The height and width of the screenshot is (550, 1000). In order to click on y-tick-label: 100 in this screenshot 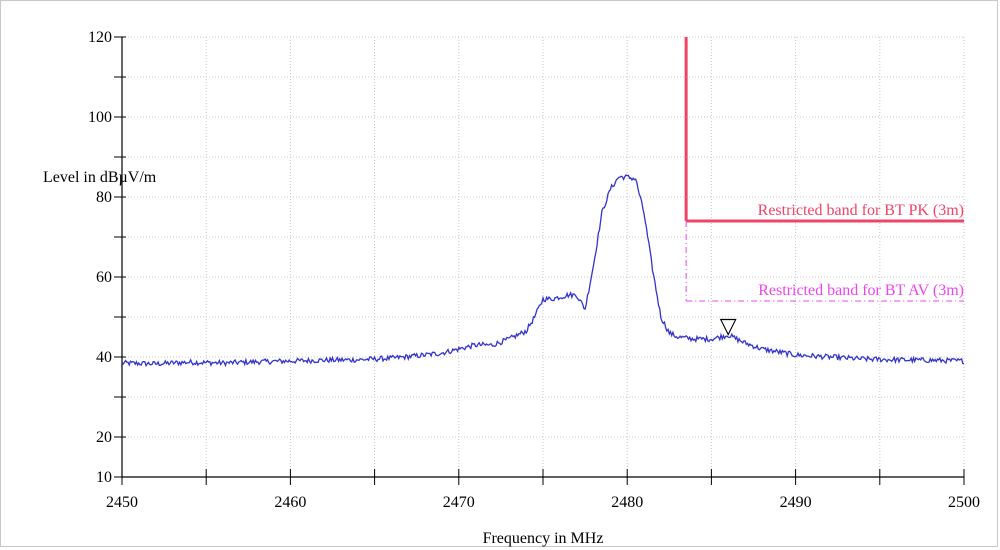, I will do `click(100, 117)`.